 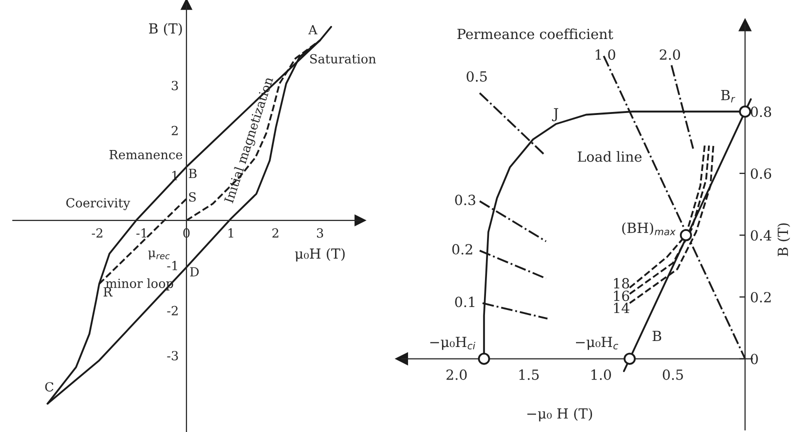 What do you see at coordinates (610, 156) in the screenshot?
I see `annotation: Load line` at bounding box center [610, 156].